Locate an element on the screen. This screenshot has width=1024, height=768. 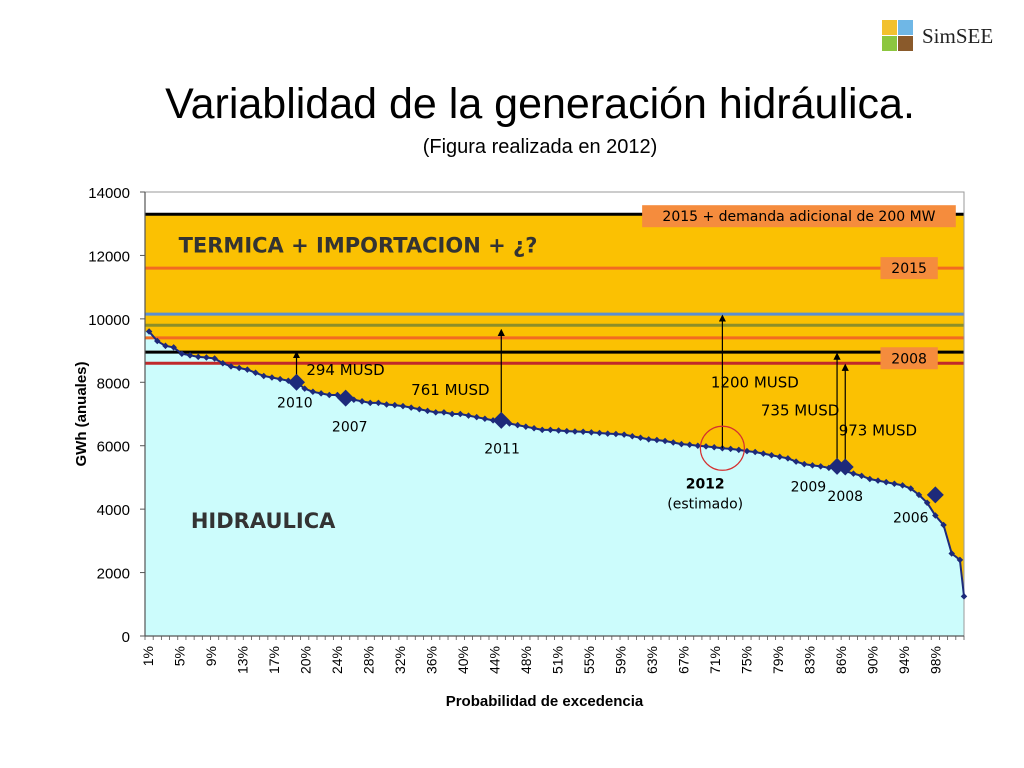
page-title-text: Variablidad de la generación hidráulica. is located at coordinates (540, 104).